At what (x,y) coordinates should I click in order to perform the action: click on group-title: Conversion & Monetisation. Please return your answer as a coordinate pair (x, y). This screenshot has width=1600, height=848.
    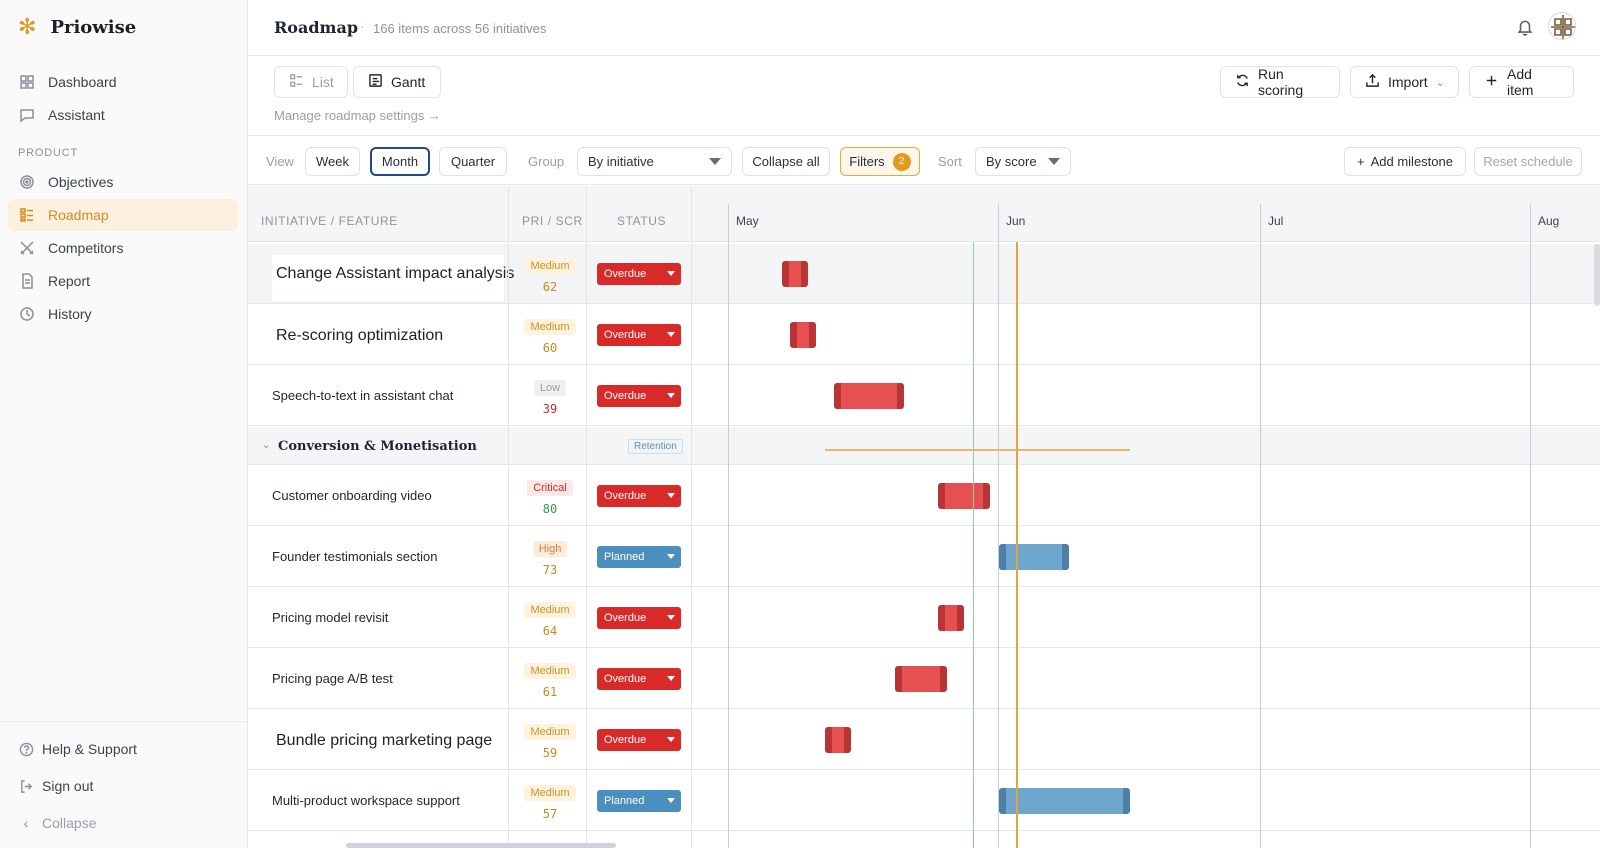
    Looking at the image, I should click on (377, 446).